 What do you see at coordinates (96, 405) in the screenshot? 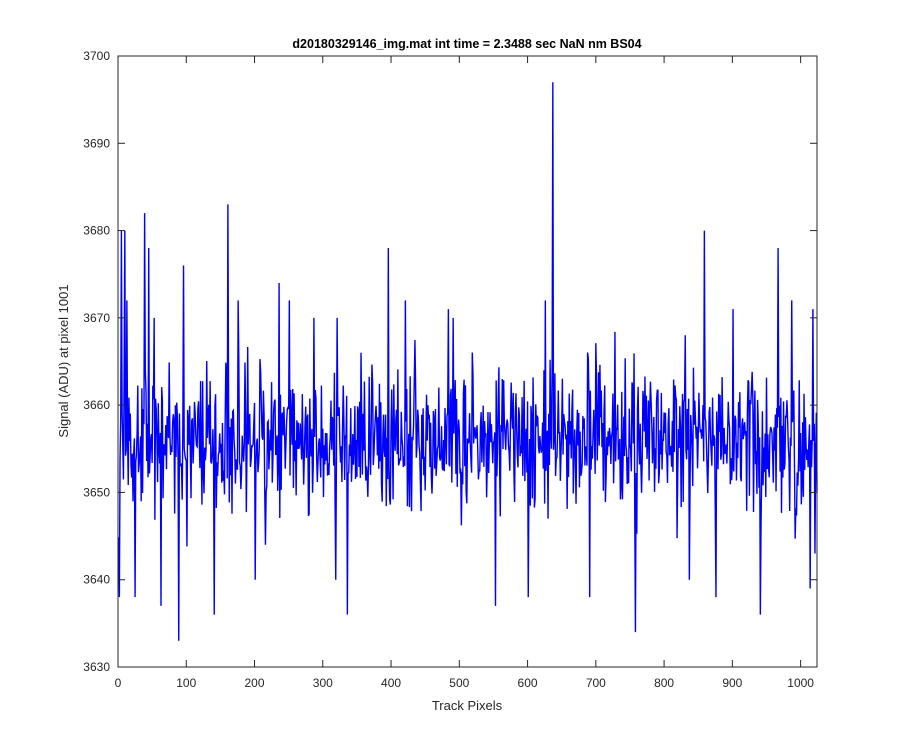
I see `y-tick-label: 3660` at bounding box center [96, 405].